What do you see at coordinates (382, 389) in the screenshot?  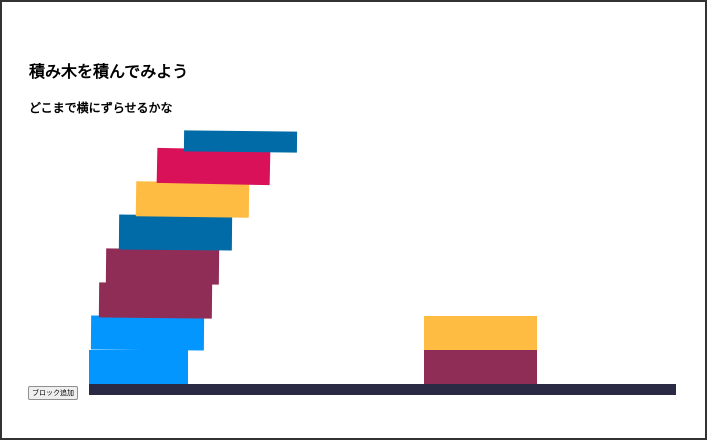 I see `ground-bar` at bounding box center [382, 389].